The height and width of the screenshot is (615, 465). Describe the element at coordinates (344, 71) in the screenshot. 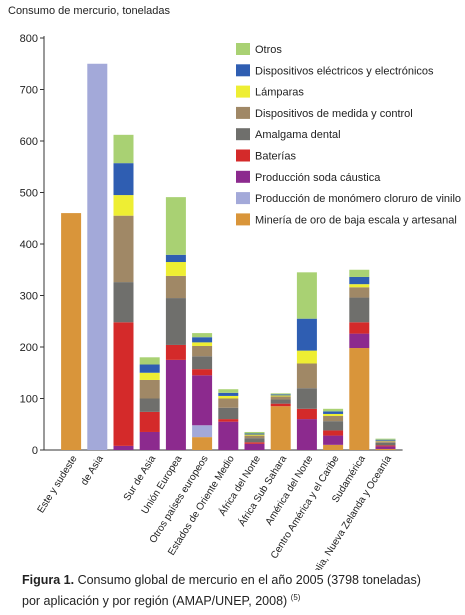

I see `legend-label: Dispositivos eléctricos y electrónicos` at that location.